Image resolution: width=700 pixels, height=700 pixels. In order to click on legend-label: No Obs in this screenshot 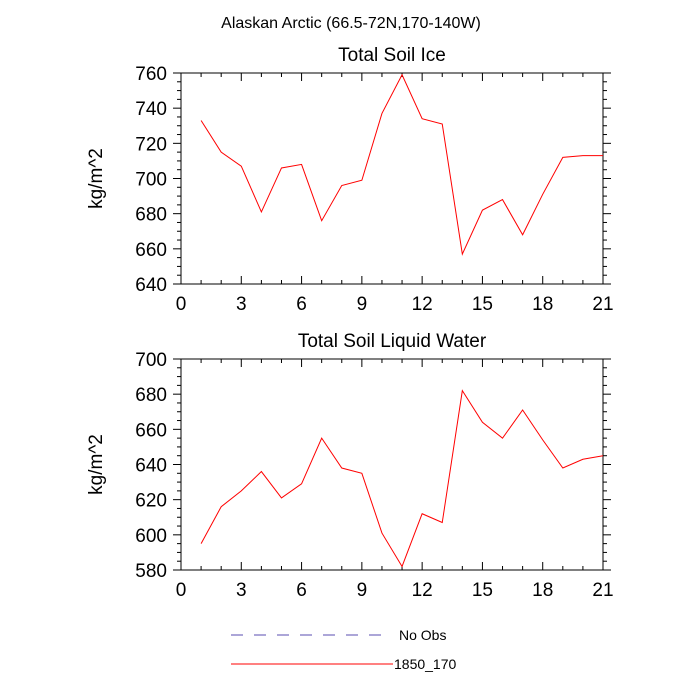, I will do `click(422, 635)`.